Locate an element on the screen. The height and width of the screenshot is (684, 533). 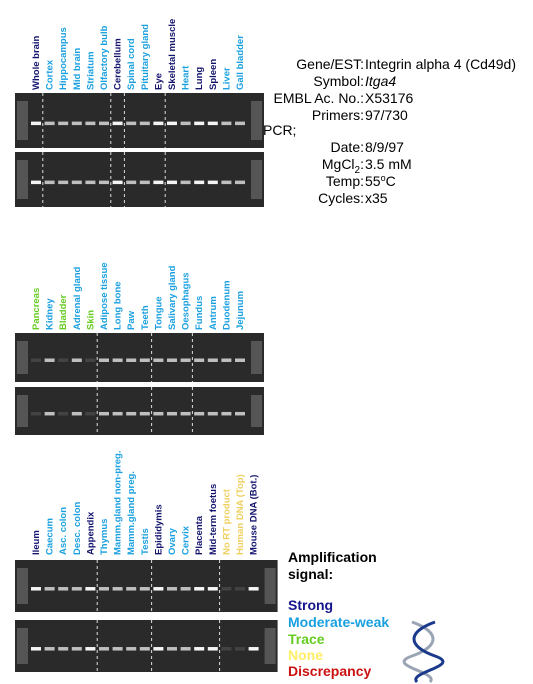
info-value: 55oC is located at coordinates (380, 181).